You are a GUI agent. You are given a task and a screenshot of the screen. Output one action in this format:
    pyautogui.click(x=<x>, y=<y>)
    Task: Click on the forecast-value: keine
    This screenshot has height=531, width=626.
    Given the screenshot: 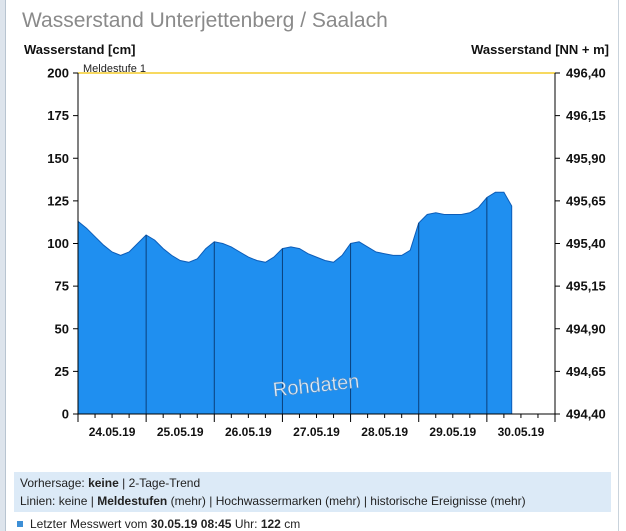 What is the action you would take?
    pyautogui.click(x=103, y=483)
    